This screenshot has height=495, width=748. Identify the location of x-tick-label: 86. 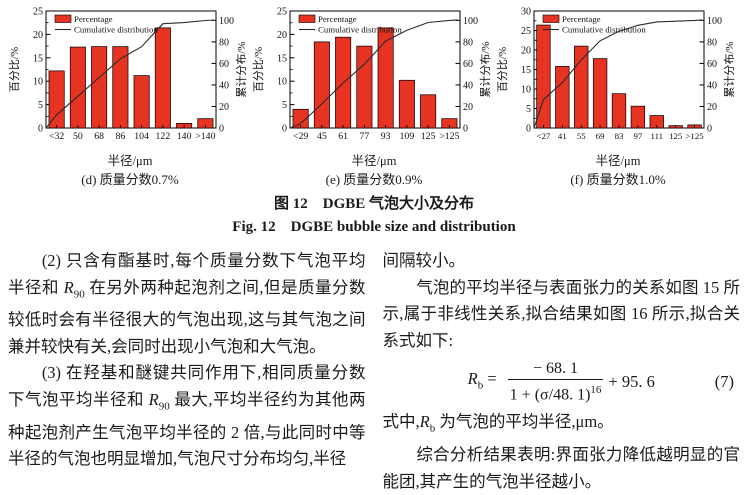
(120, 136).